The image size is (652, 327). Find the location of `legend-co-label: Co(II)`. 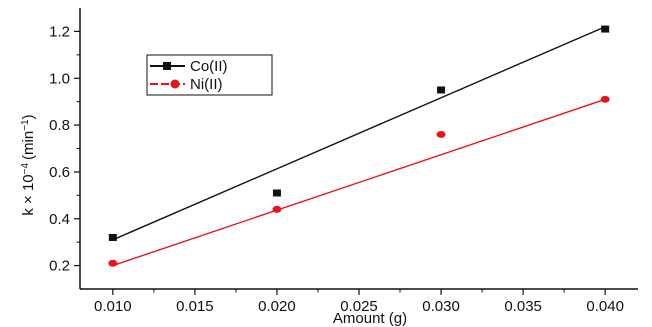

legend-co-label: Co(II) is located at coordinates (209, 66).